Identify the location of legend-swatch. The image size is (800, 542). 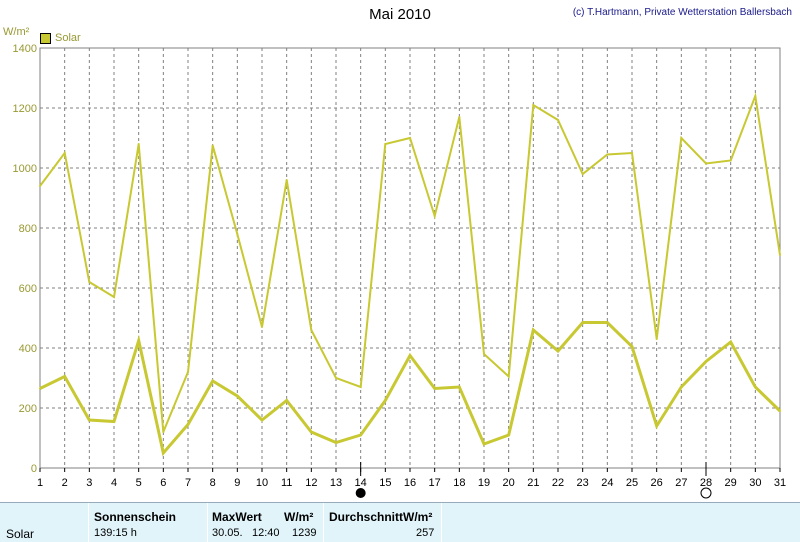
(45, 38).